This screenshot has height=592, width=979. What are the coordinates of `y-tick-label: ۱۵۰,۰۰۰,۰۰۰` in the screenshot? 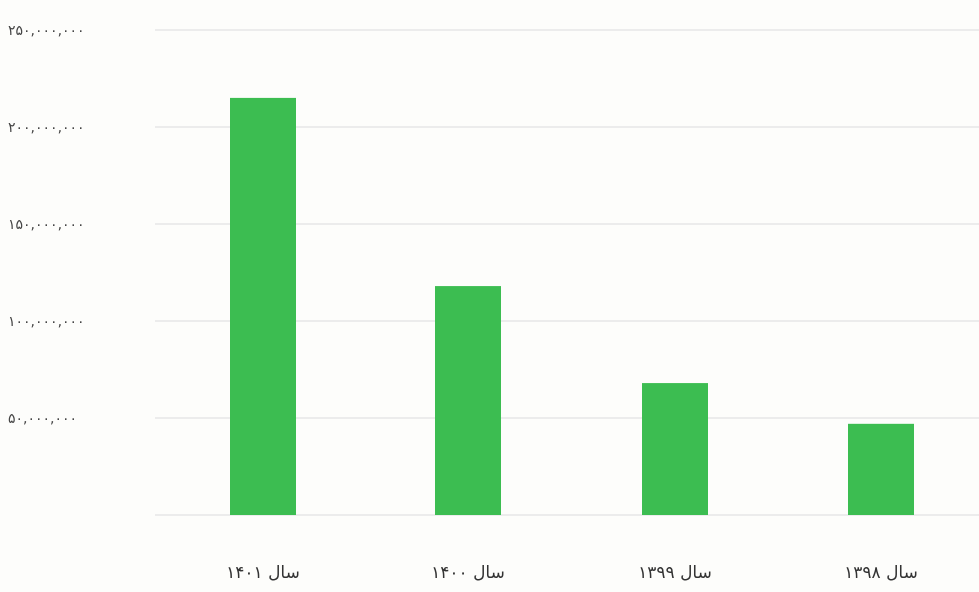 It's located at (46, 225).